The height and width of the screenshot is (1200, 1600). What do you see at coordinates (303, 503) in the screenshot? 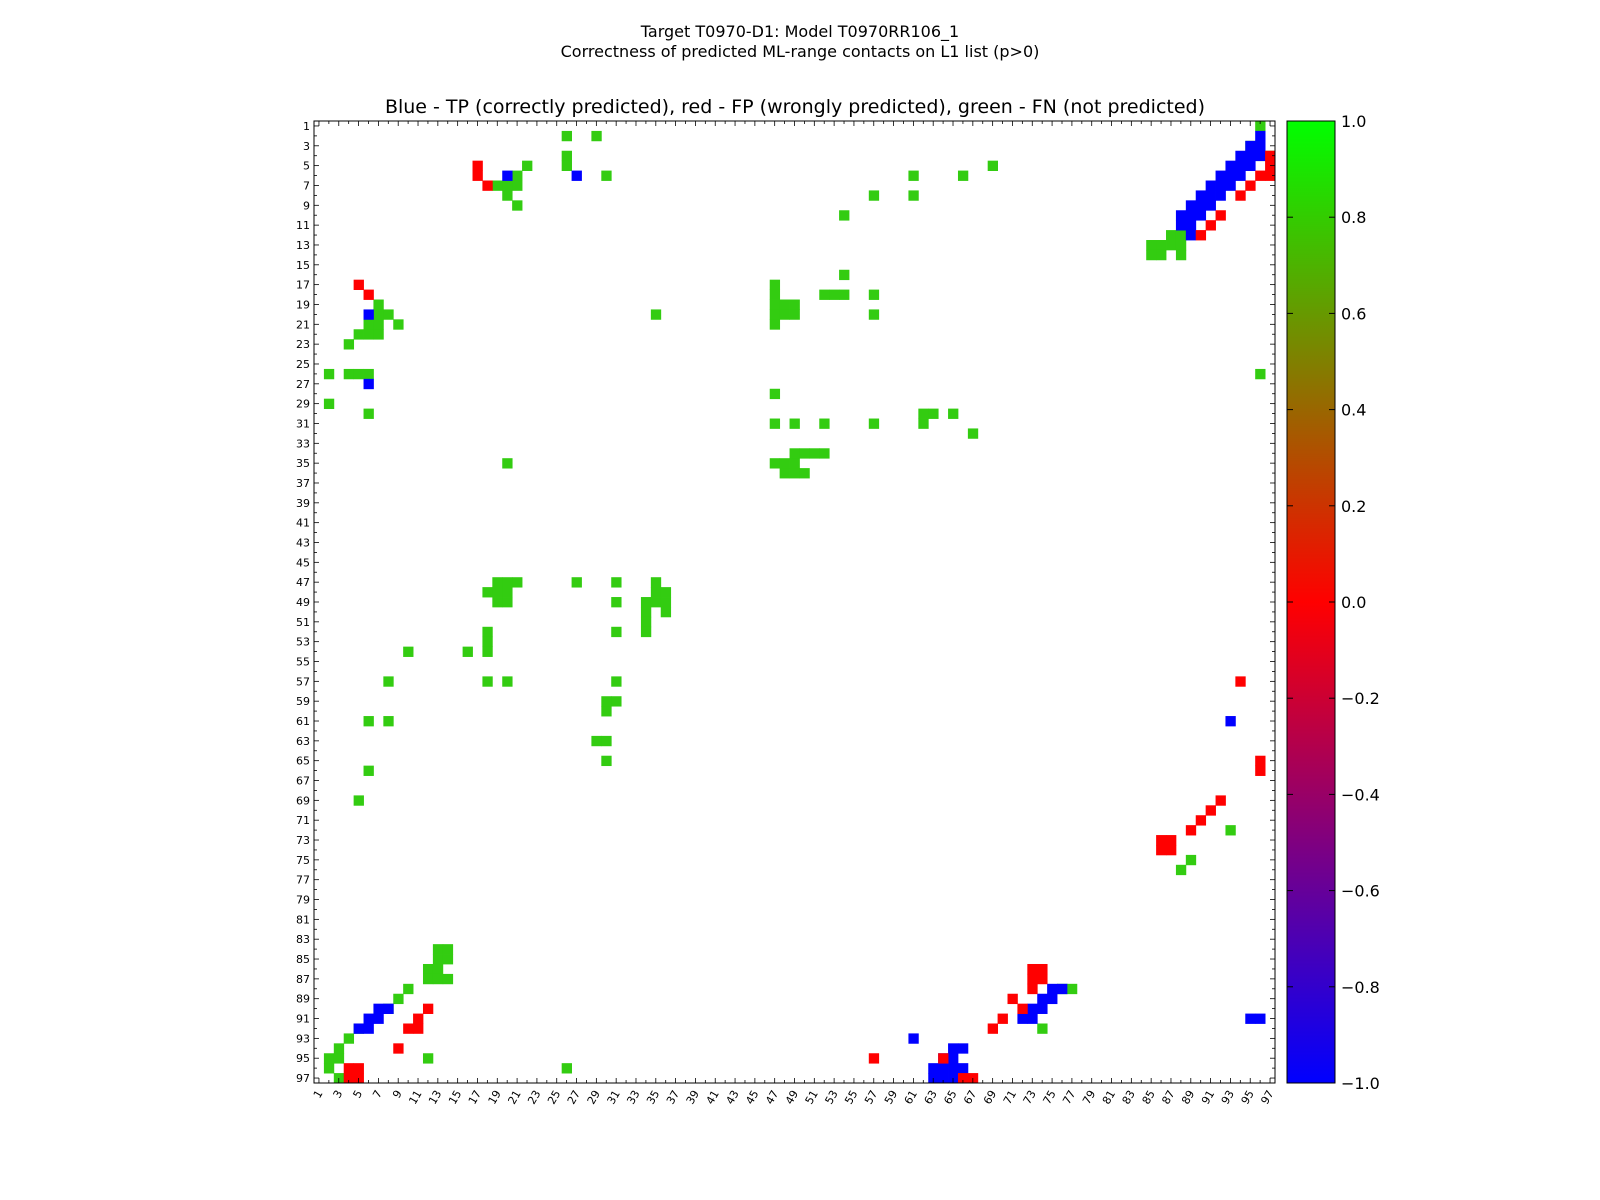
I see `y-tick-label: 39` at bounding box center [303, 503].